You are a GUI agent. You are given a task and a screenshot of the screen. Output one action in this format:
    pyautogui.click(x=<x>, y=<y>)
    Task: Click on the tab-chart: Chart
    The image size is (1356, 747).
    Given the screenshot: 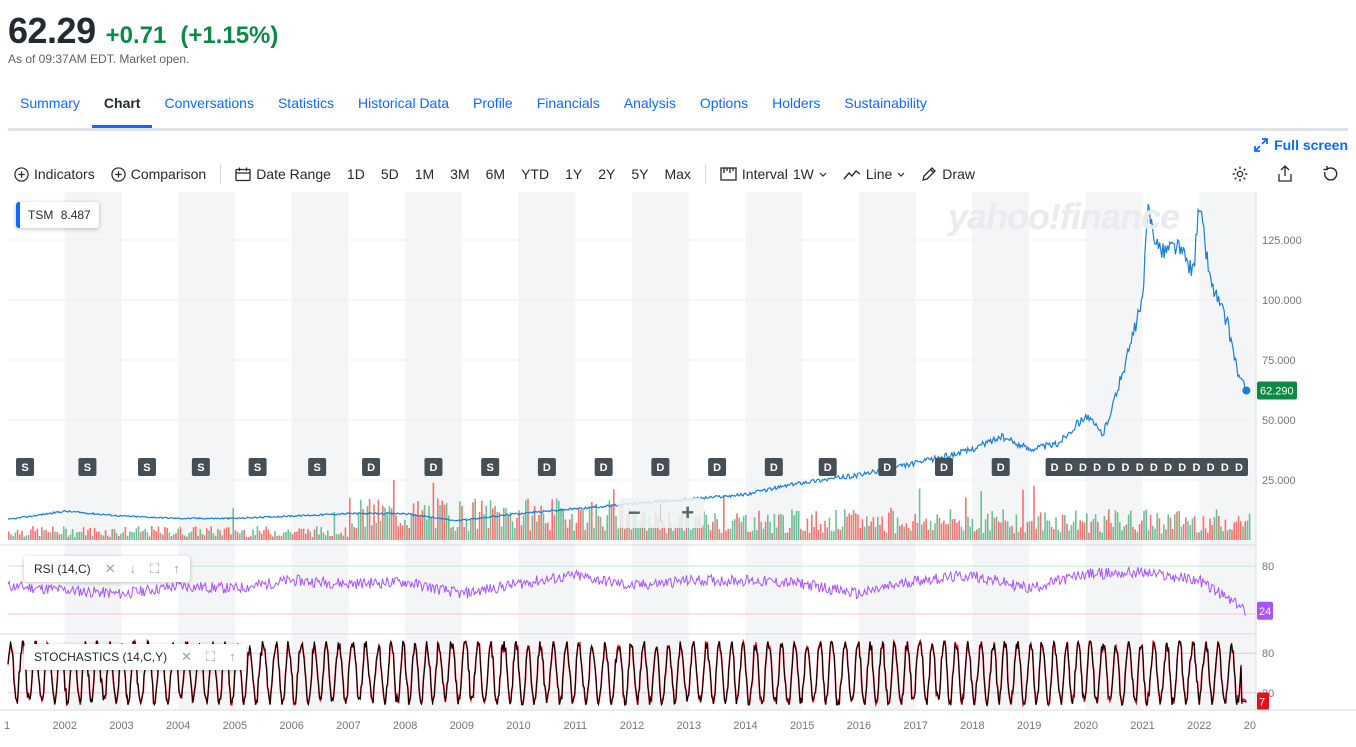 What is the action you would take?
    pyautogui.click(x=122, y=105)
    